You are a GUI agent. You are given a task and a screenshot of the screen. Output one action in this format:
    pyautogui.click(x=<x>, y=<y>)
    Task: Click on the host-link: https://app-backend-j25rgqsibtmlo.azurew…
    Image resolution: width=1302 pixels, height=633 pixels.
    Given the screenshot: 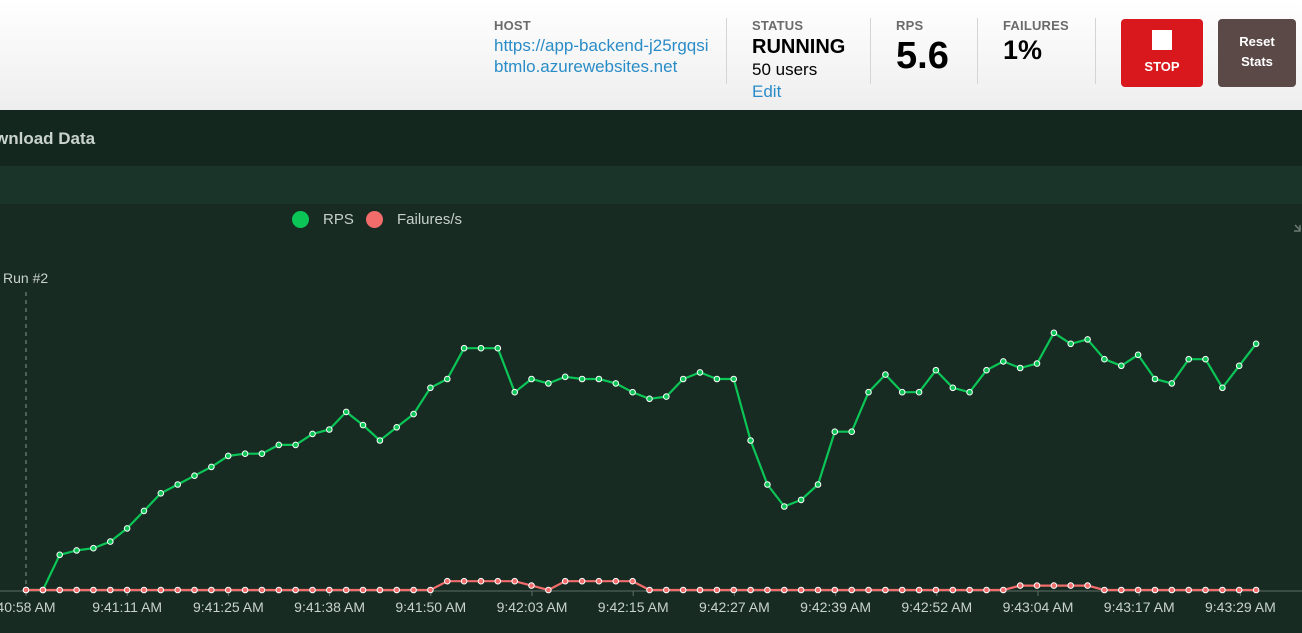 What is the action you would take?
    pyautogui.click(x=601, y=56)
    